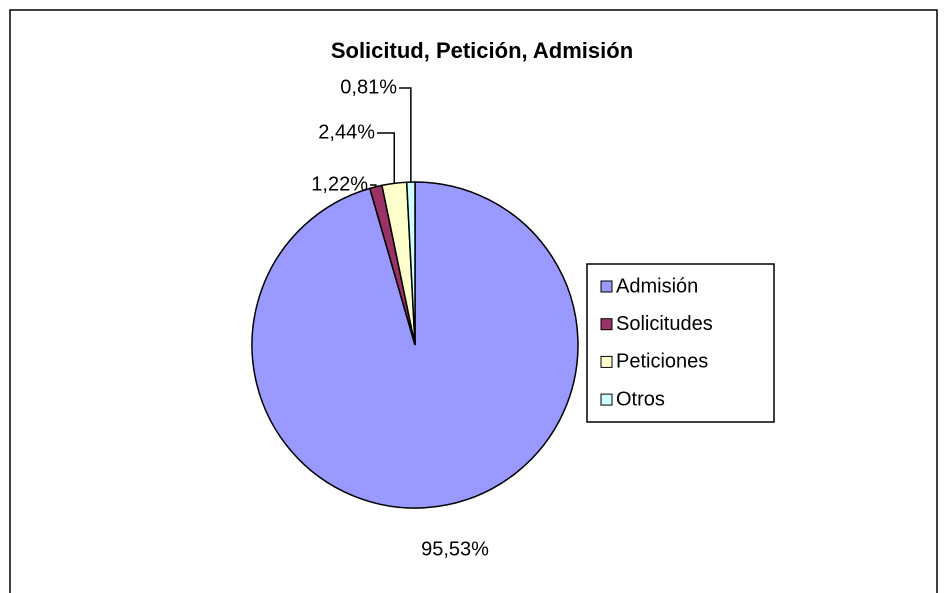  I want to click on data-label: 2,44%, so click(346, 132).